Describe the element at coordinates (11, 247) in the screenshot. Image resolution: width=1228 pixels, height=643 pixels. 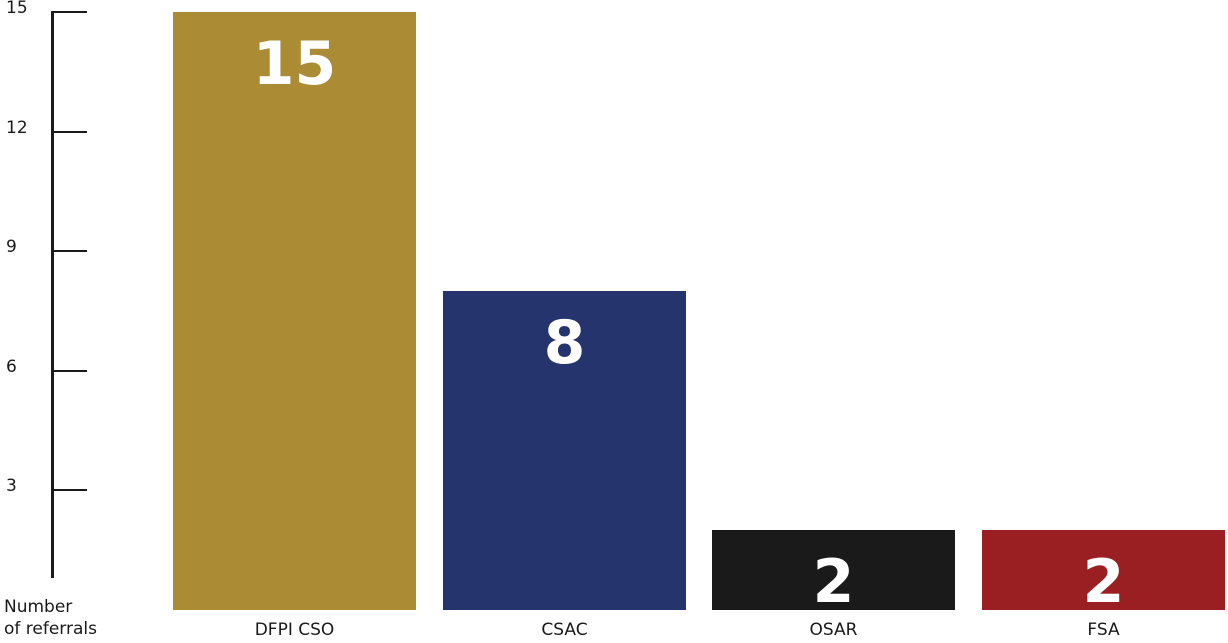
I see `y-tick-label: 9` at that location.